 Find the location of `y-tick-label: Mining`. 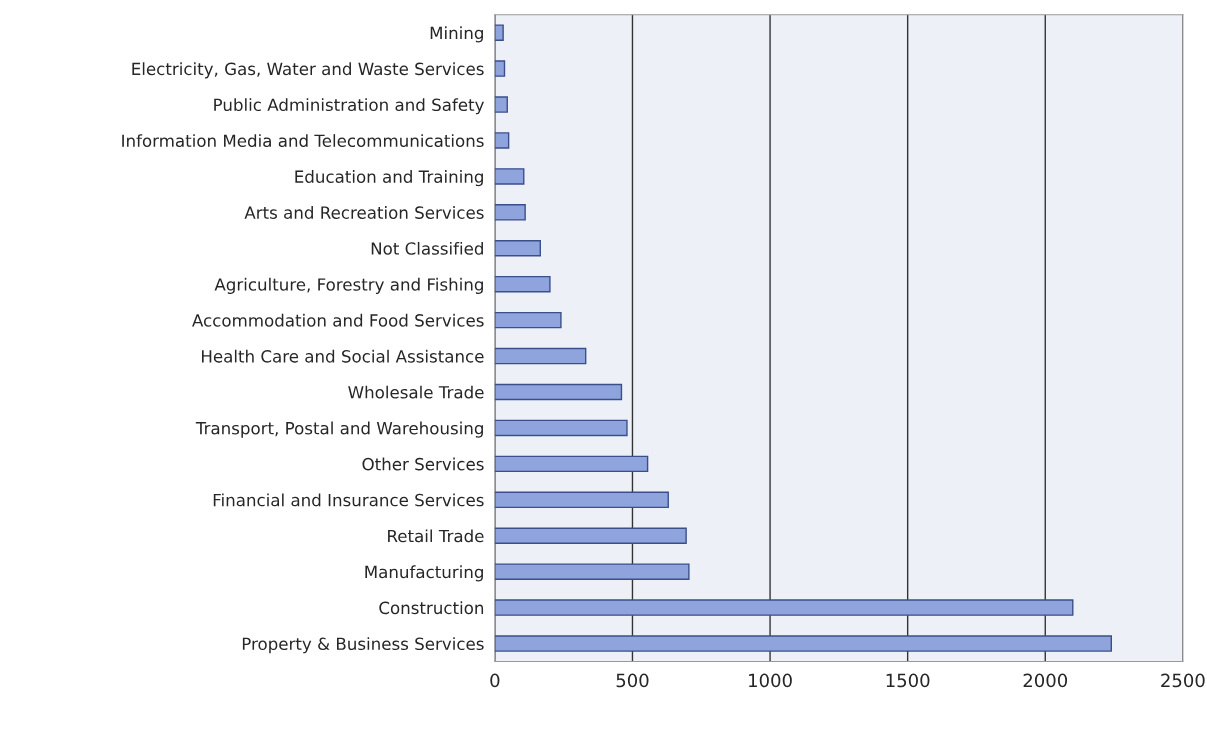

y-tick-label: Mining is located at coordinates (456, 34).